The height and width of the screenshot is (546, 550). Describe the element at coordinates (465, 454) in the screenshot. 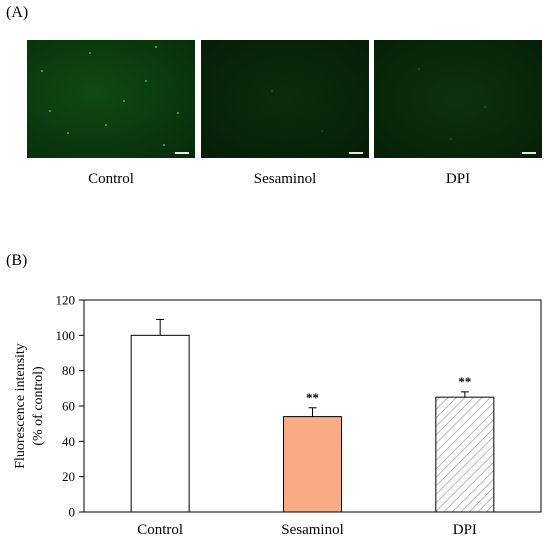

I see `bar-dpi` at that location.